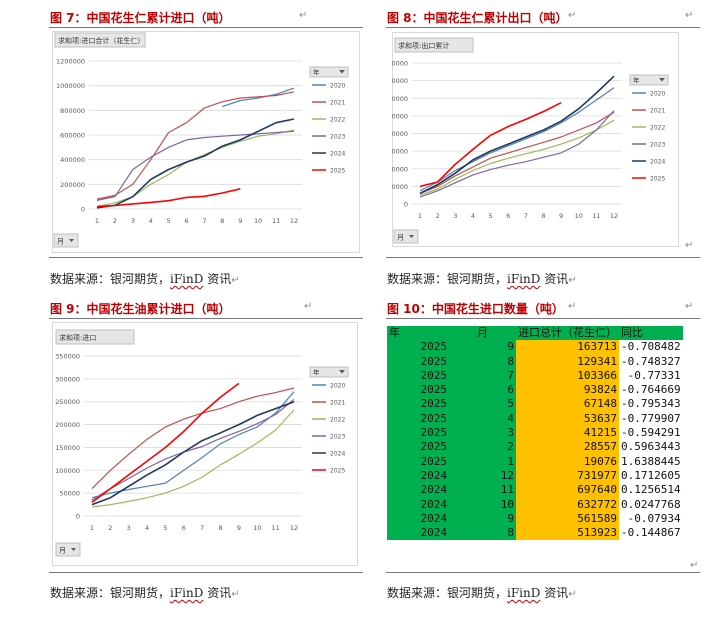  Describe the element at coordinates (258, 97) in the screenshot. I see `series-line-2020` at that location.